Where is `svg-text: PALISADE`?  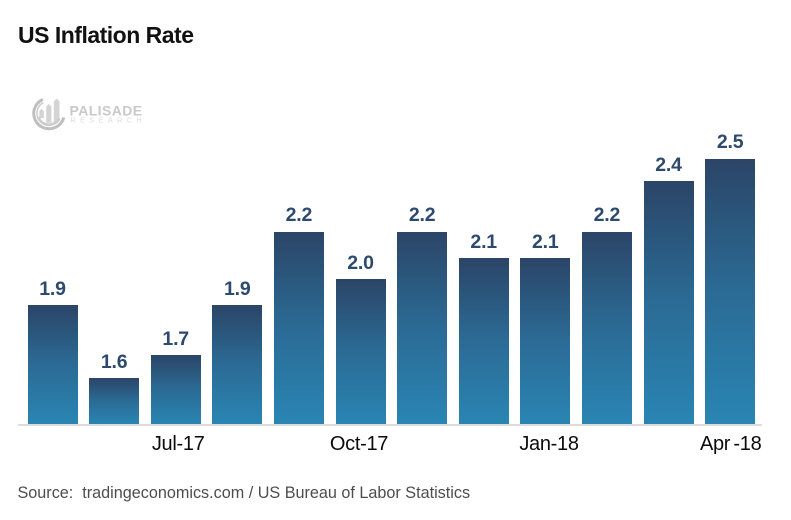
svg-text: PALISADE is located at coordinates (106, 110).